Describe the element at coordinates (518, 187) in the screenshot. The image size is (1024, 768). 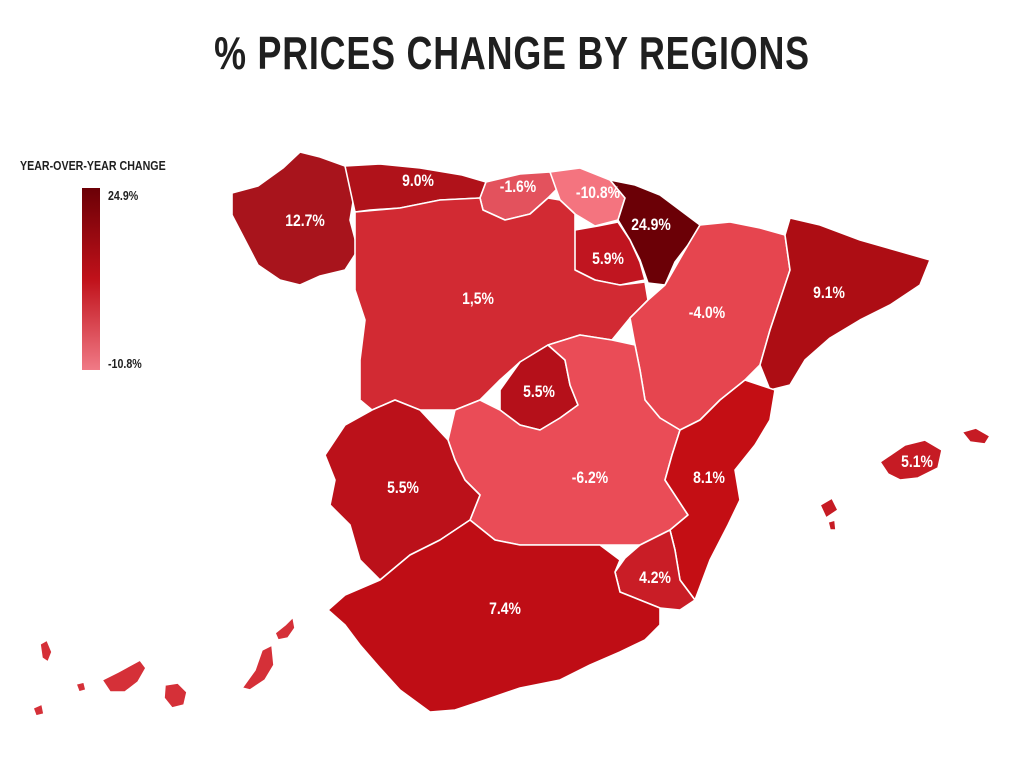
I see `region-label-cantabria: -1.6%` at that location.